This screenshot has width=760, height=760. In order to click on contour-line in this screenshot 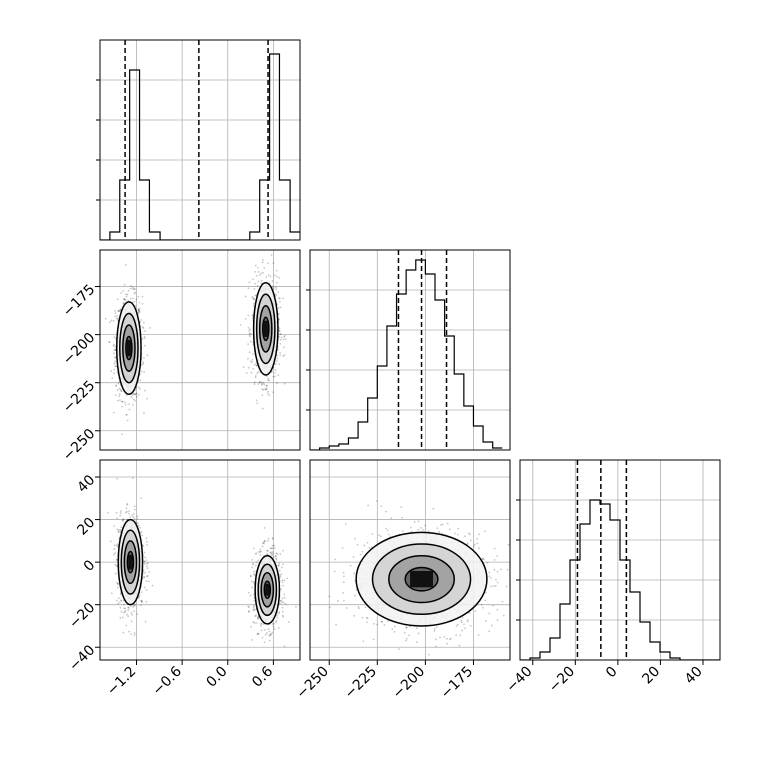, I will do `click(267, 590)`.